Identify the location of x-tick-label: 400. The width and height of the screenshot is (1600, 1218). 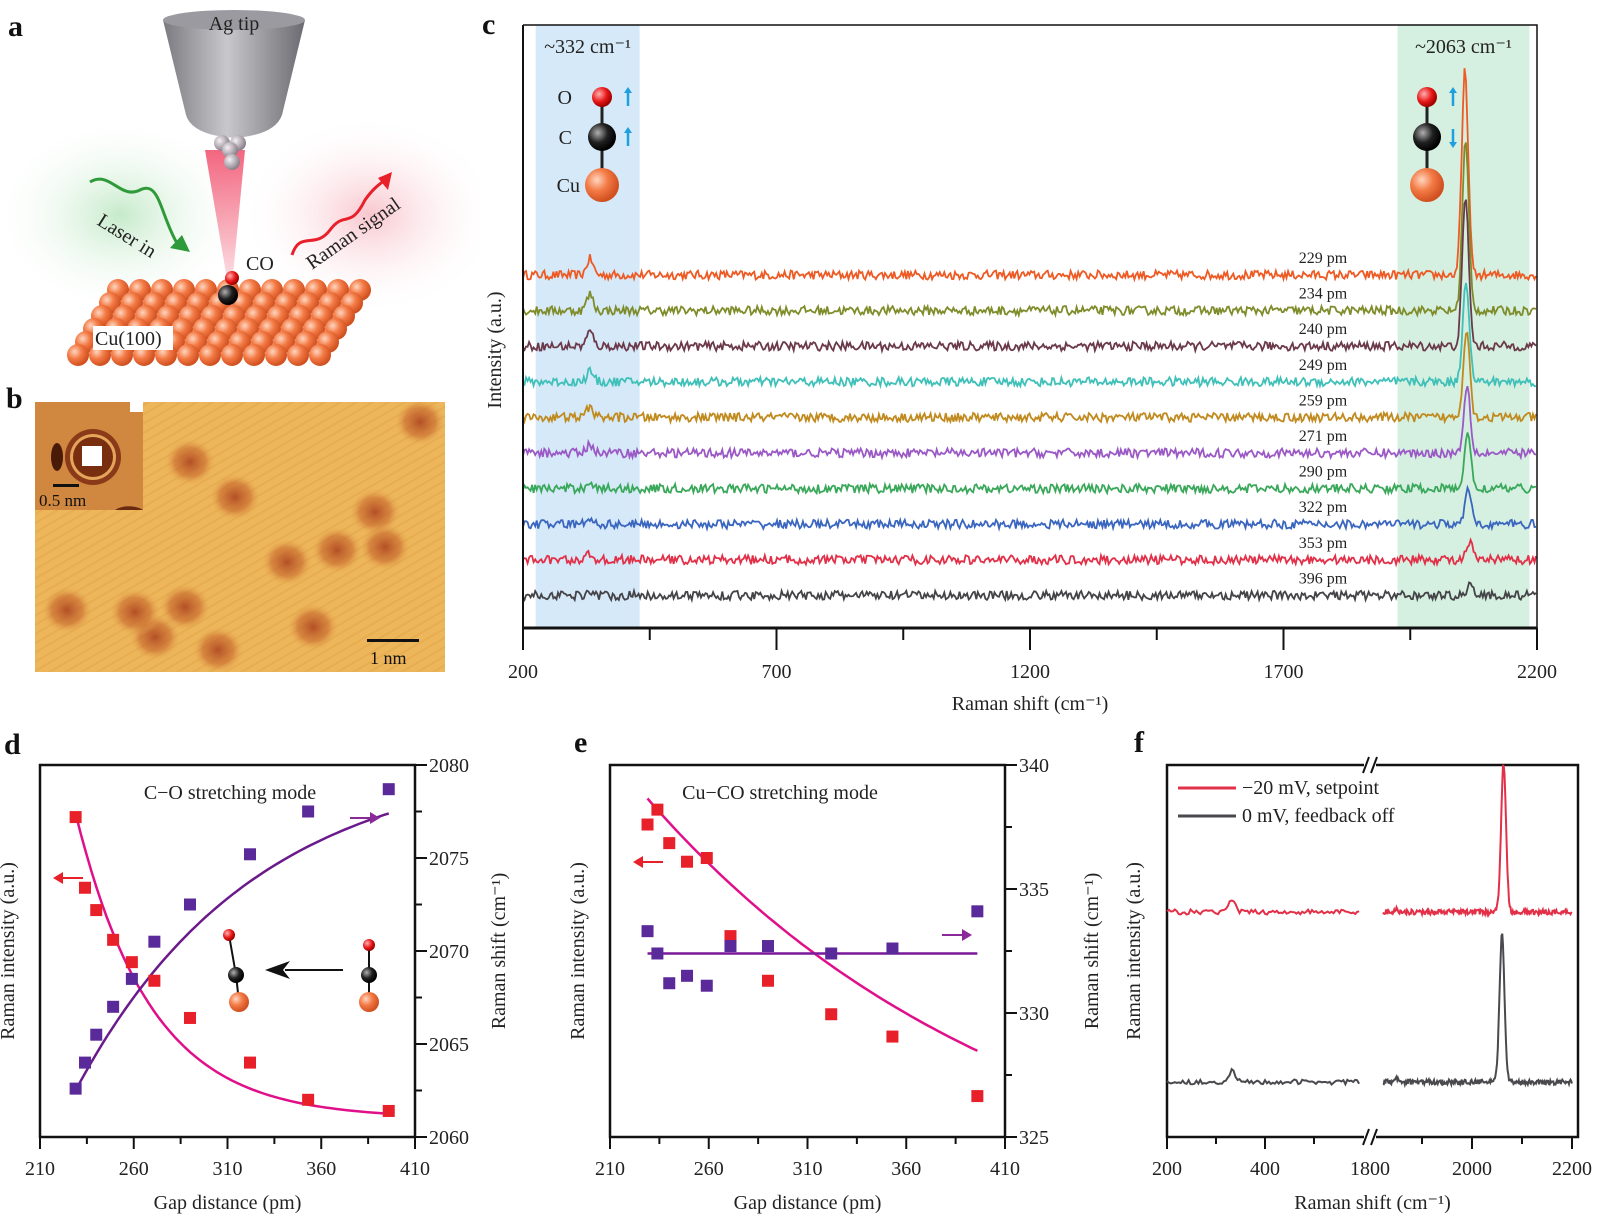
(1265, 1169).